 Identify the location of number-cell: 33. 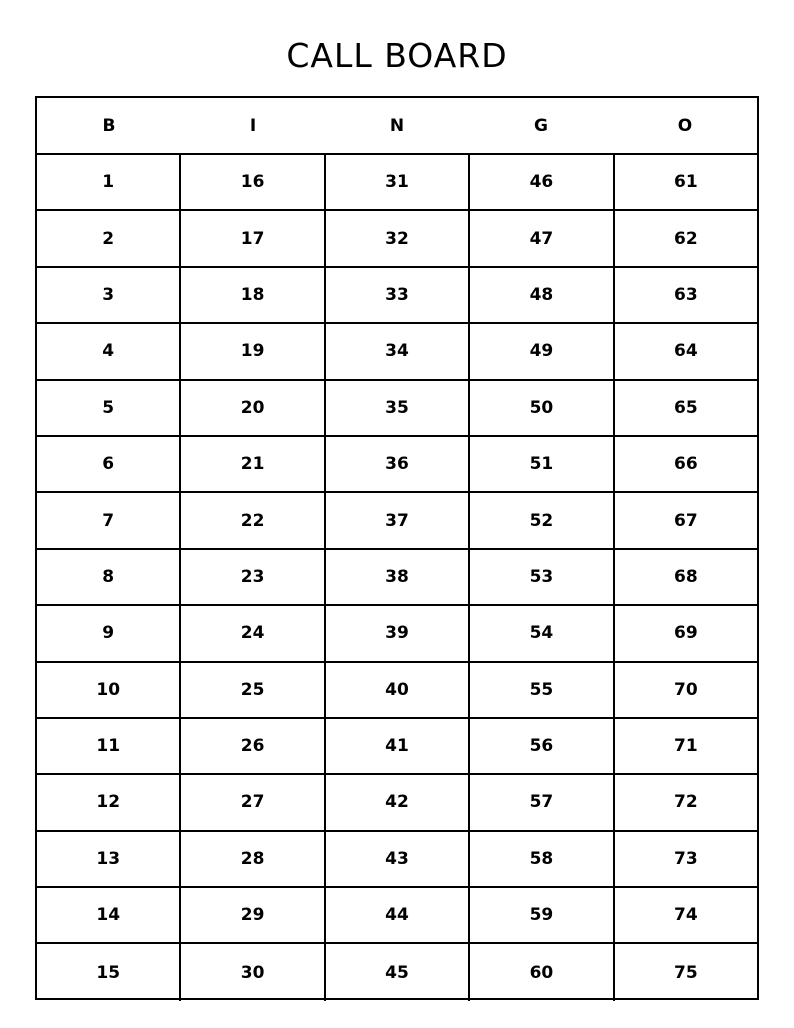
(398, 295).